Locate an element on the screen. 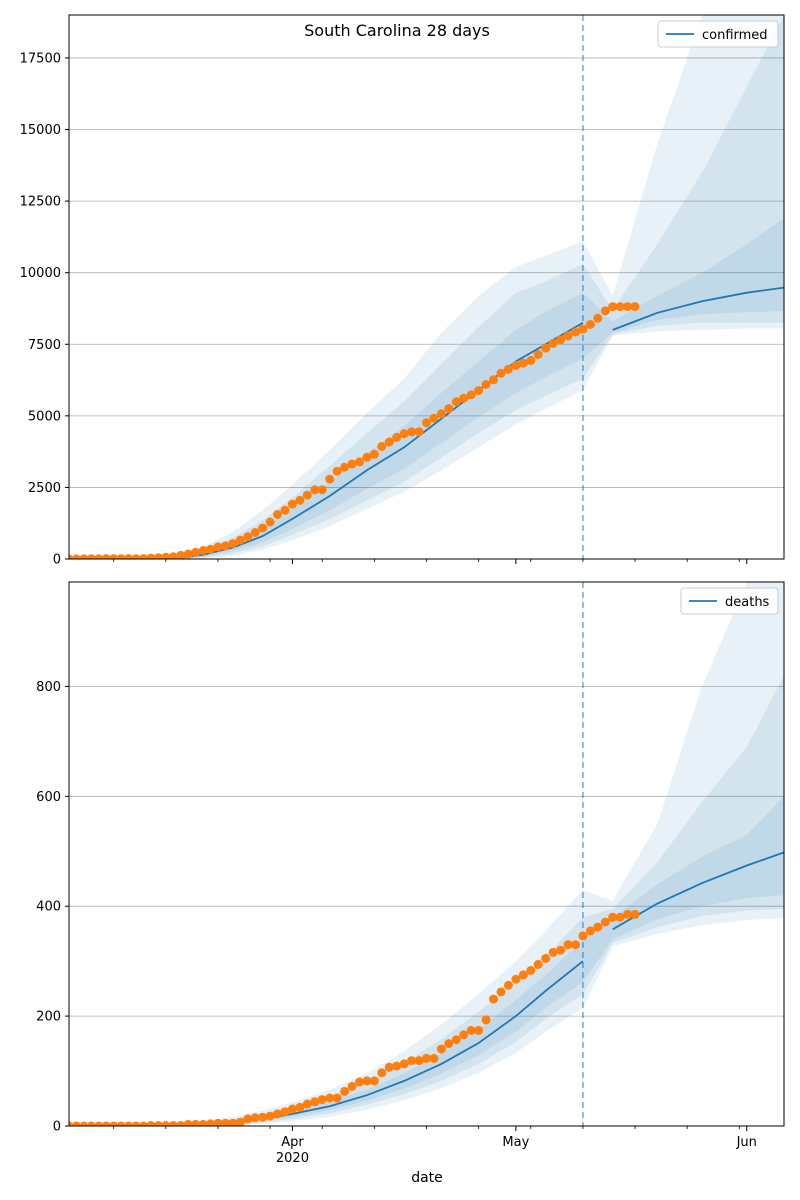  legend-box is located at coordinates (718, 34).